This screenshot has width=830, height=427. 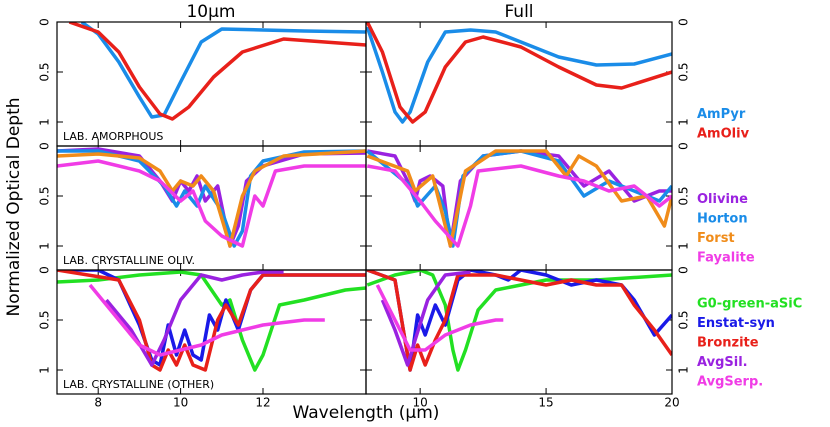 I want to click on legend-entry: Olivine, so click(x=722, y=199).